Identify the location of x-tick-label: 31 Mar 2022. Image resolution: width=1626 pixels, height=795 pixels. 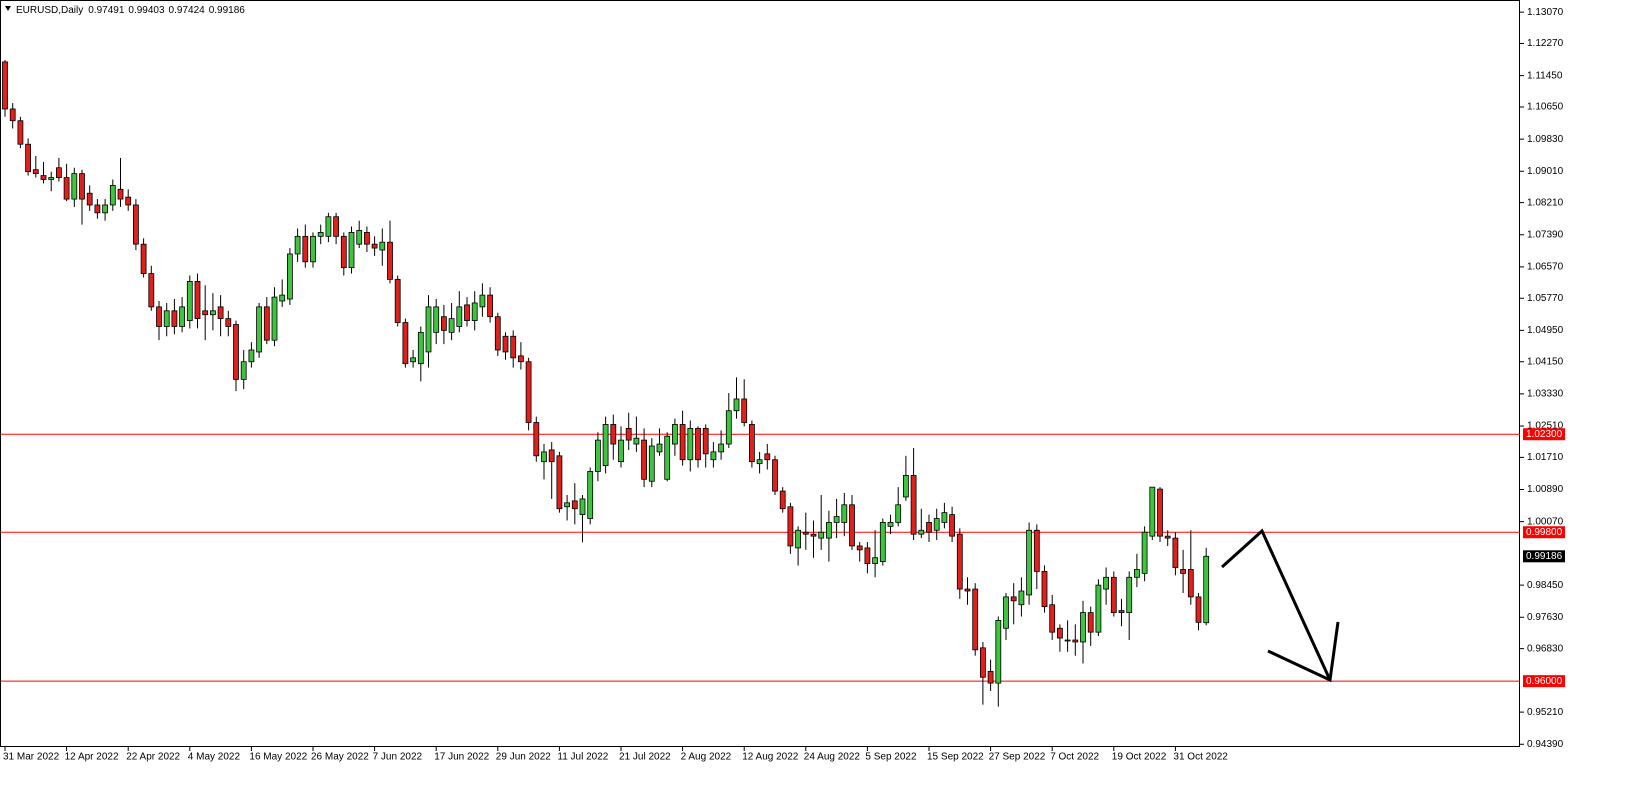
(31, 757).